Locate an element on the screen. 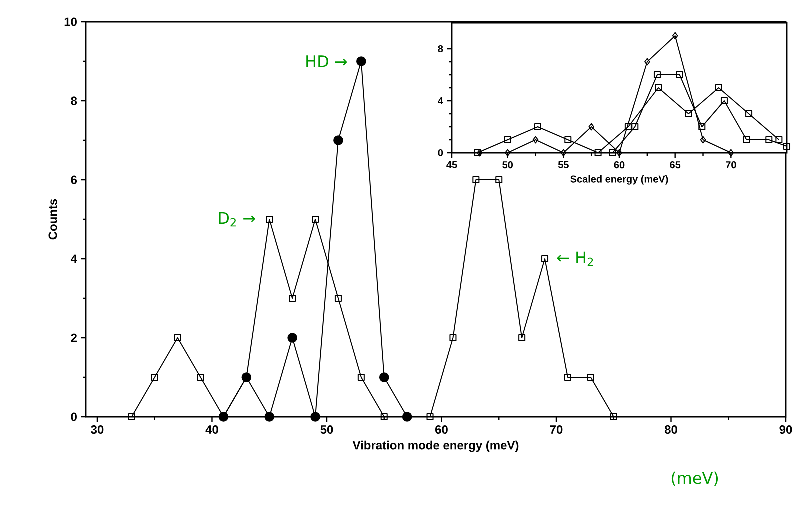  x-tick-label: 30 is located at coordinates (97, 430).